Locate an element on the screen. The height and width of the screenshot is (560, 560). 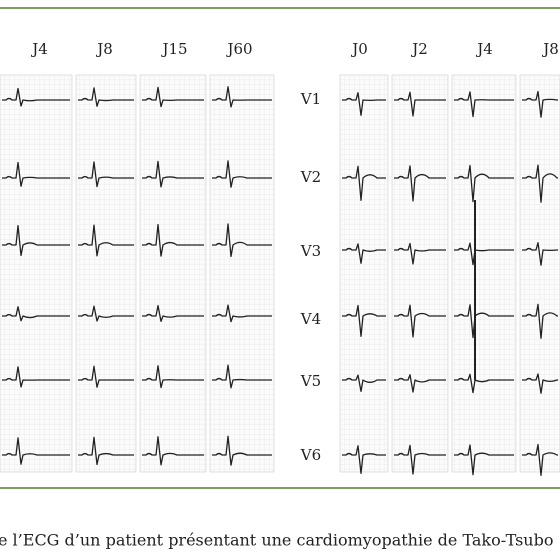
lead-label: V6 is located at coordinates (310, 455).